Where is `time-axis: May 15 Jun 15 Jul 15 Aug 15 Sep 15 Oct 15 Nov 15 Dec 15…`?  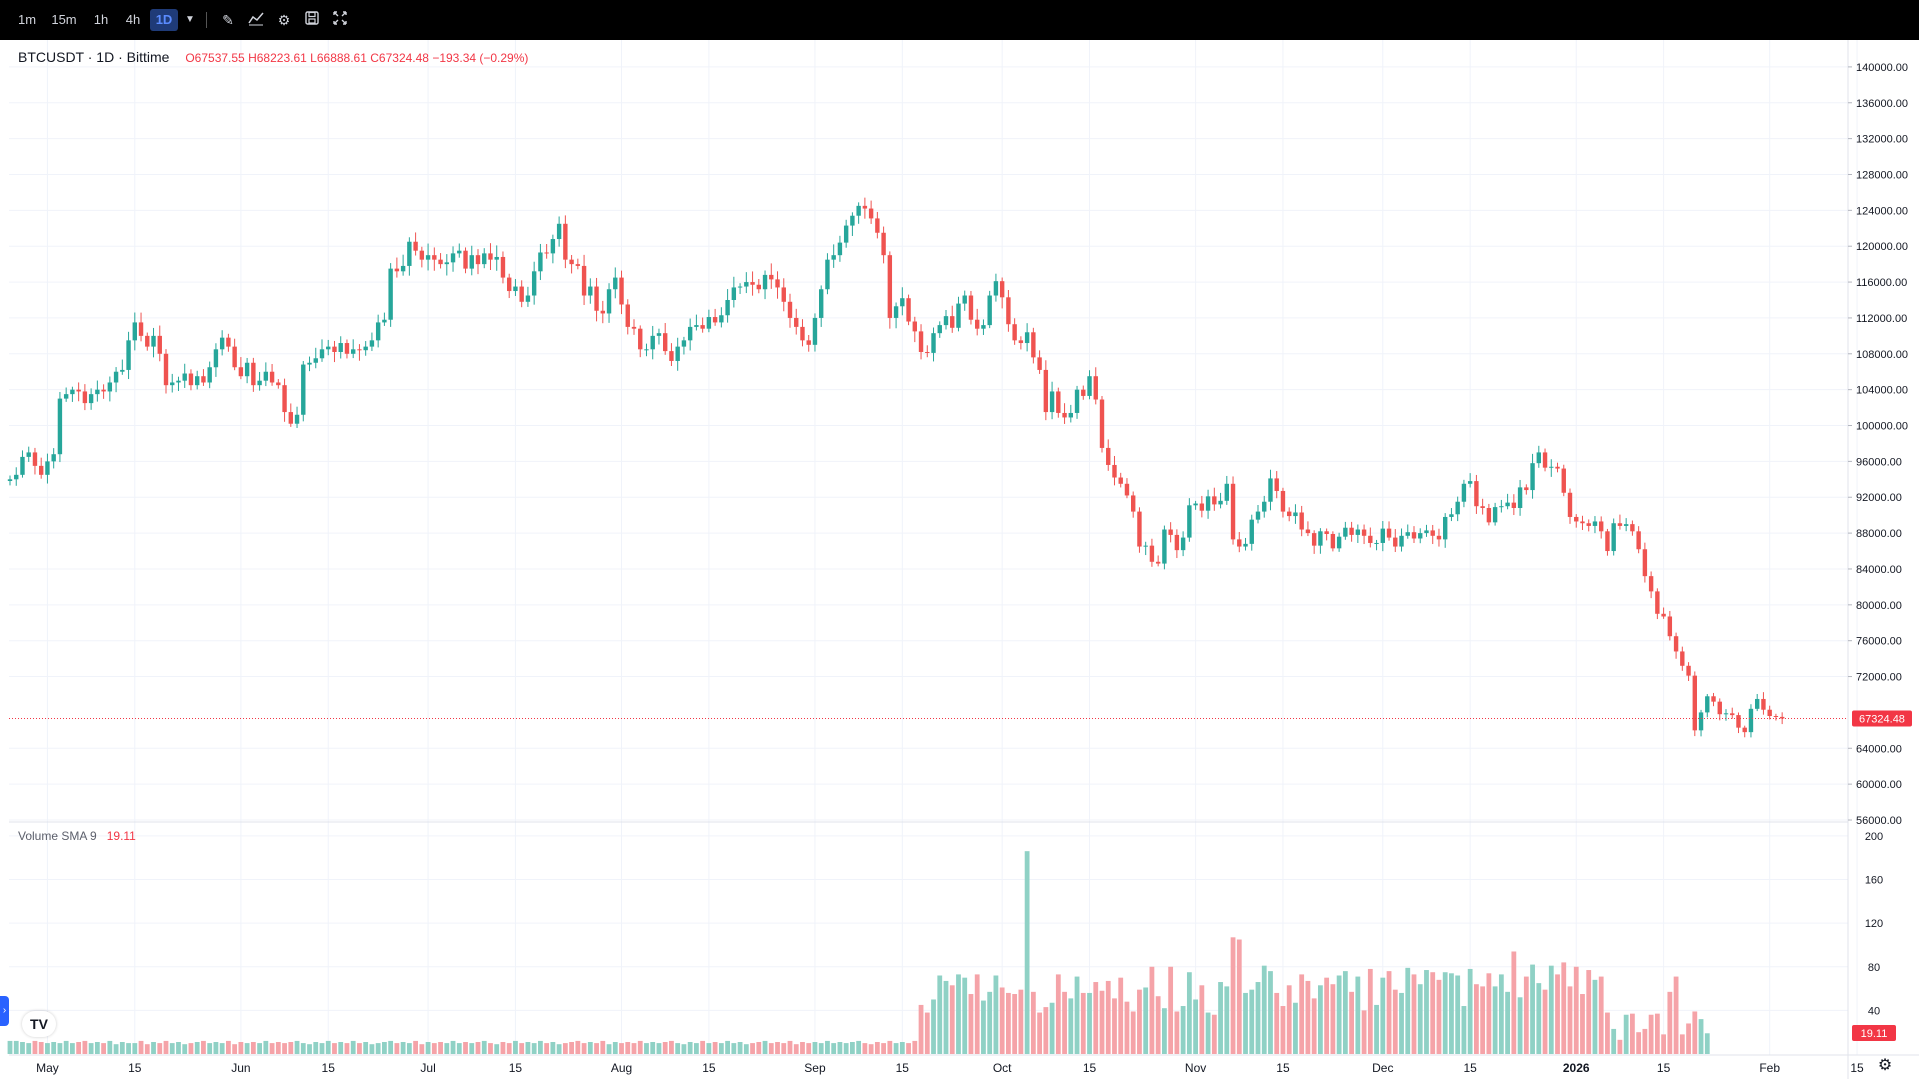
time-axis: May 15 Jun 15 Jul 15 Aug 15 Sep 15 Oct 15 Nov 15 Dec 15… is located at coordinates (950, 1068).